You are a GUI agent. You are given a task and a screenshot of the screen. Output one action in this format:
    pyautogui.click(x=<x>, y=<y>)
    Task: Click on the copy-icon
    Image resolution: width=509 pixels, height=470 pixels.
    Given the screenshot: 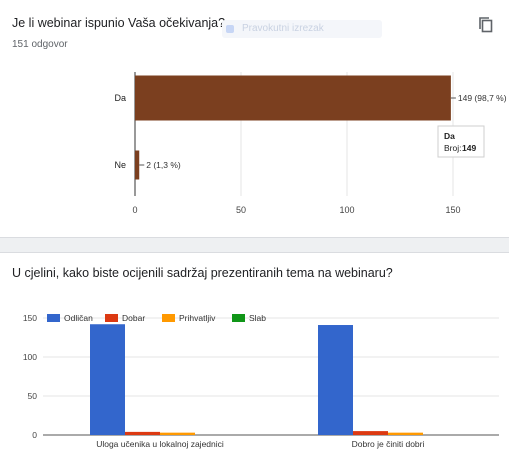 What is the action you would take?
    pyautogui.click(x=486, y=25)
    